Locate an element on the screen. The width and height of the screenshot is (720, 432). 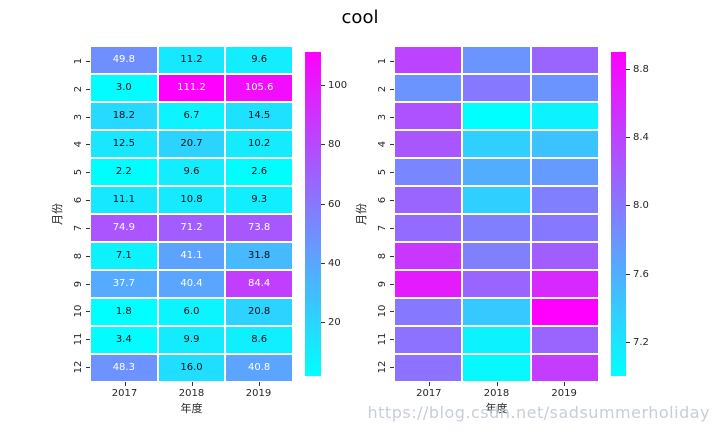
heatmap-cell: 9.9 is located at coordinates (191, 340).